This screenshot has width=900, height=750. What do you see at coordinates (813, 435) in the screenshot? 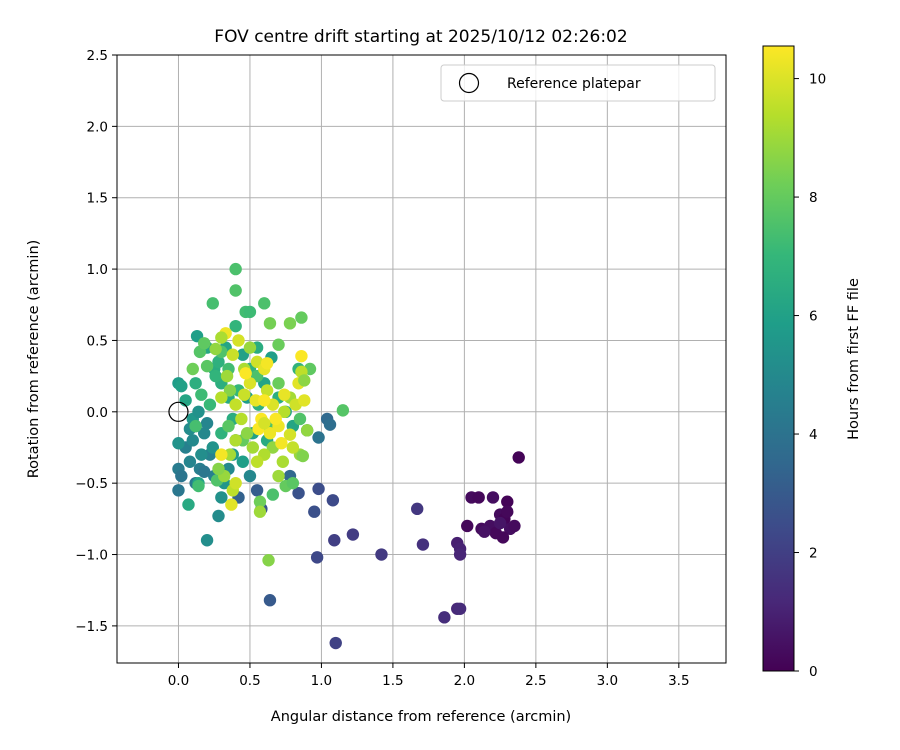
I see `colorbar-tick-label: 4` at bounding box center [813, 435].